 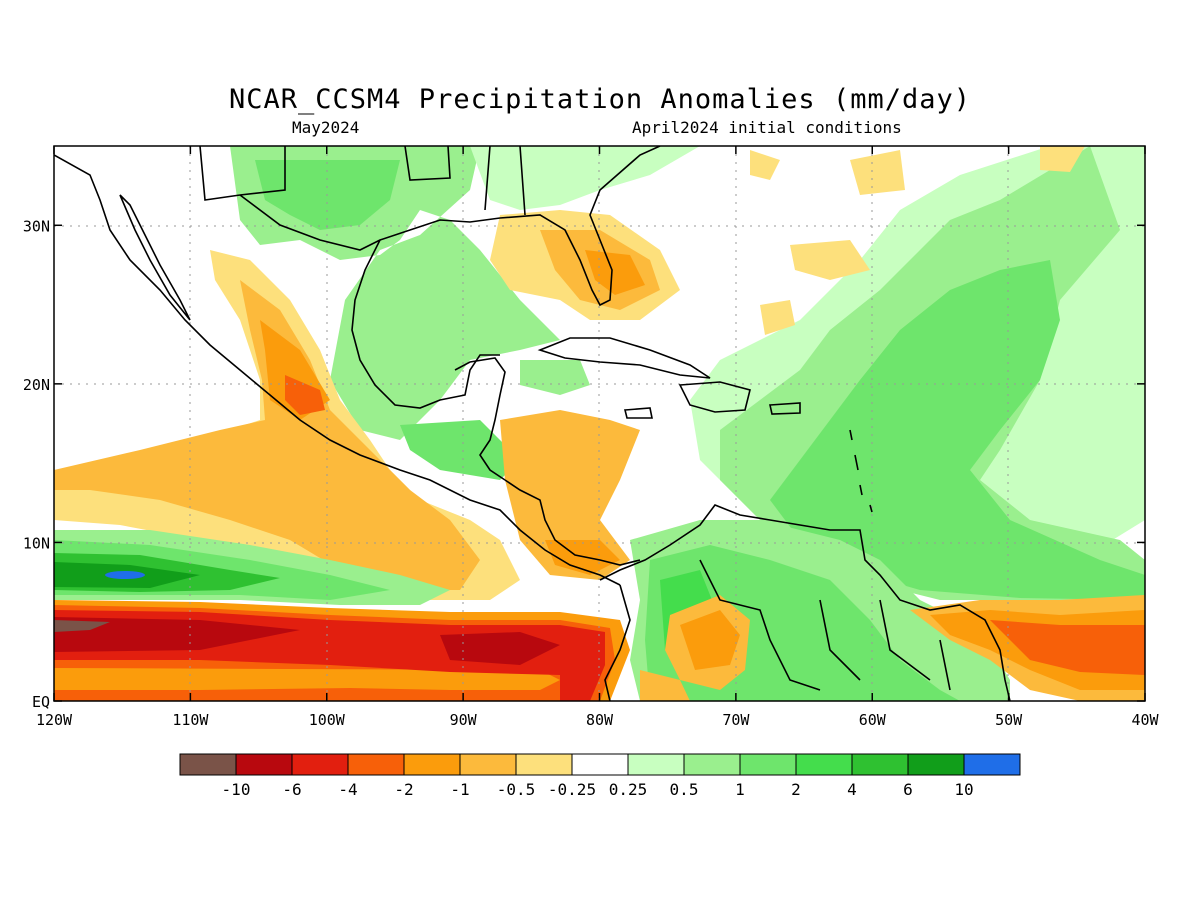 I want to click on legend-label: -0.25, so click(x=572, y=789).